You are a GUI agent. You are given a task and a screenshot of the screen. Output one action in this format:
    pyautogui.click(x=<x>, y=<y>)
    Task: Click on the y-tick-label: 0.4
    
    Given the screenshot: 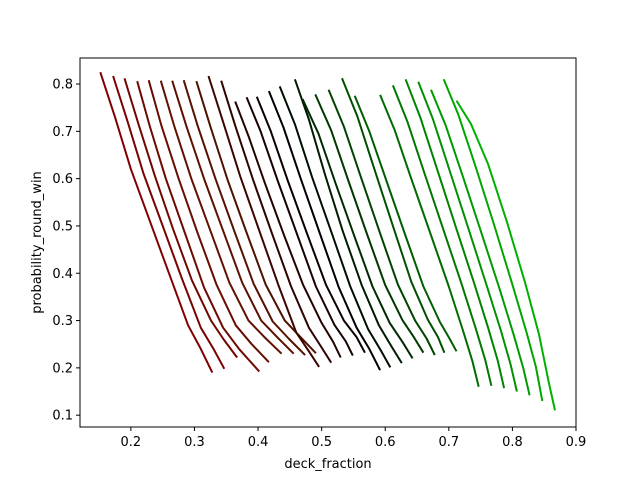 What is the action you would take?
    pyautogui.click(x=62, y=274)
    